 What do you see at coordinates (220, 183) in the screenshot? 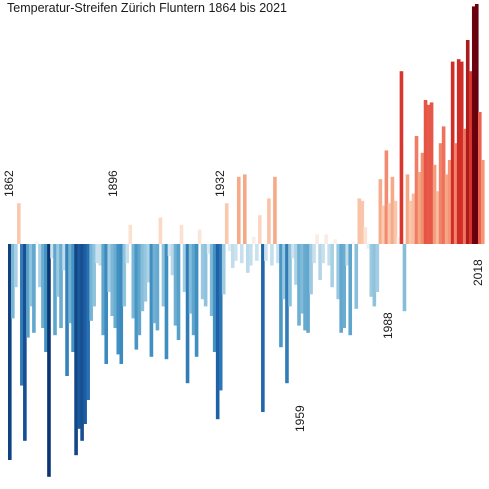
I see `year-label: 1932` at bounding box center [220, 183].